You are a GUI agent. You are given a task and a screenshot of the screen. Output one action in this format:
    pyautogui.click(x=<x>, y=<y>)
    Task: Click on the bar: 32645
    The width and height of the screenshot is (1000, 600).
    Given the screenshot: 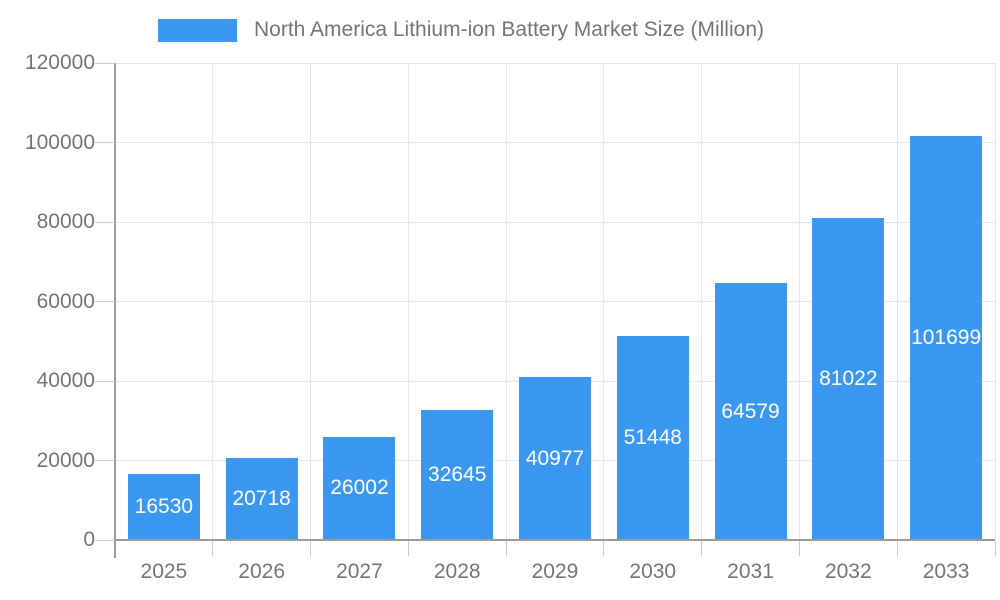 What is the action you would take?
    pyautogui.click(x=457, y=475)
    